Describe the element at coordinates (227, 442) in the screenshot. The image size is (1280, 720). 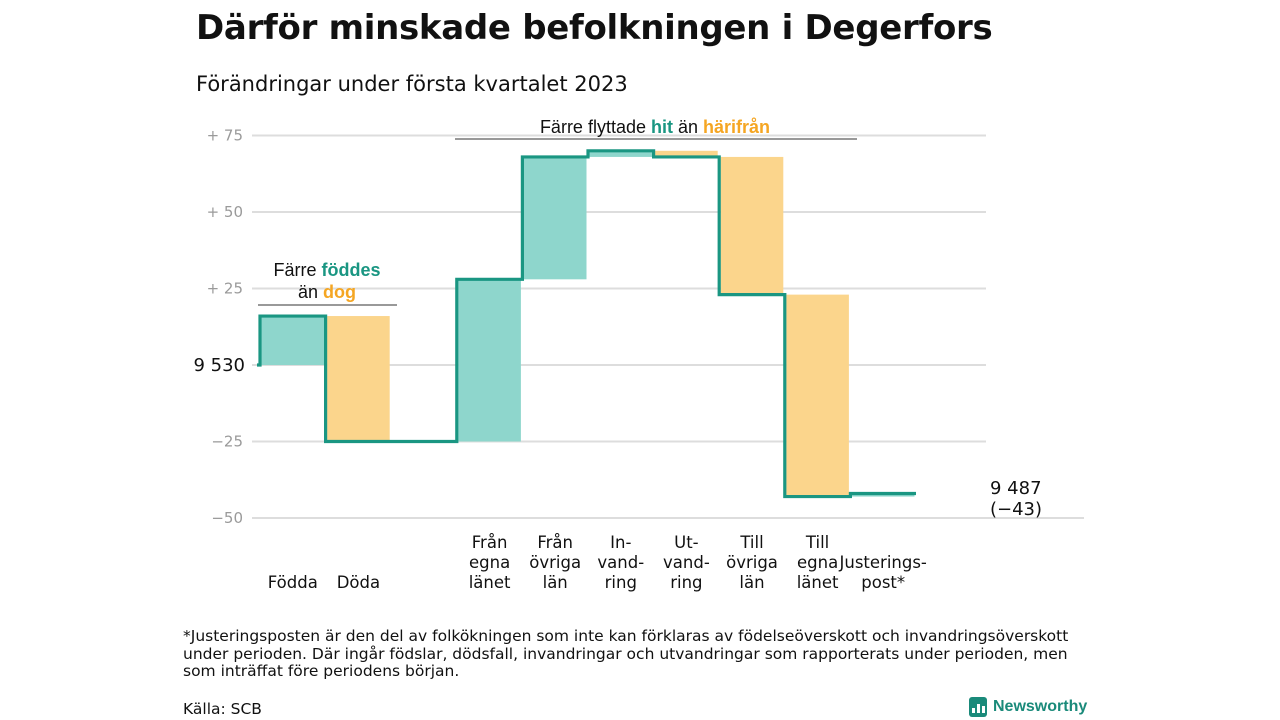
I see `y-tick-label: −25` at that location.